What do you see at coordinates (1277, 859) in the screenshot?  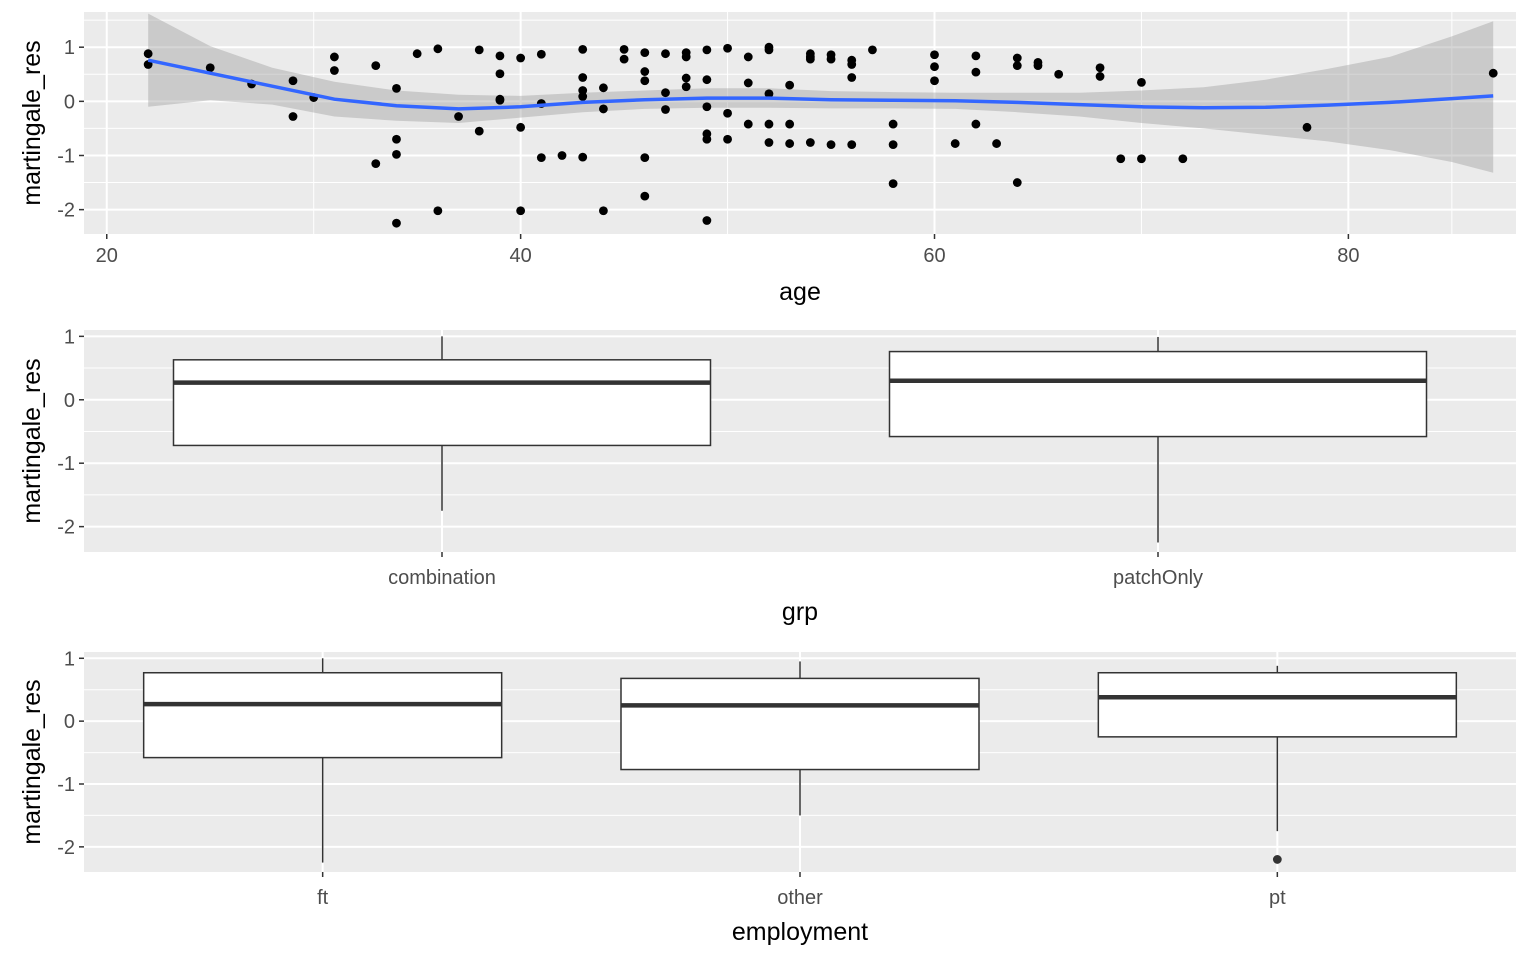 I see `outlier-point` at bounding box center [1277, 859].